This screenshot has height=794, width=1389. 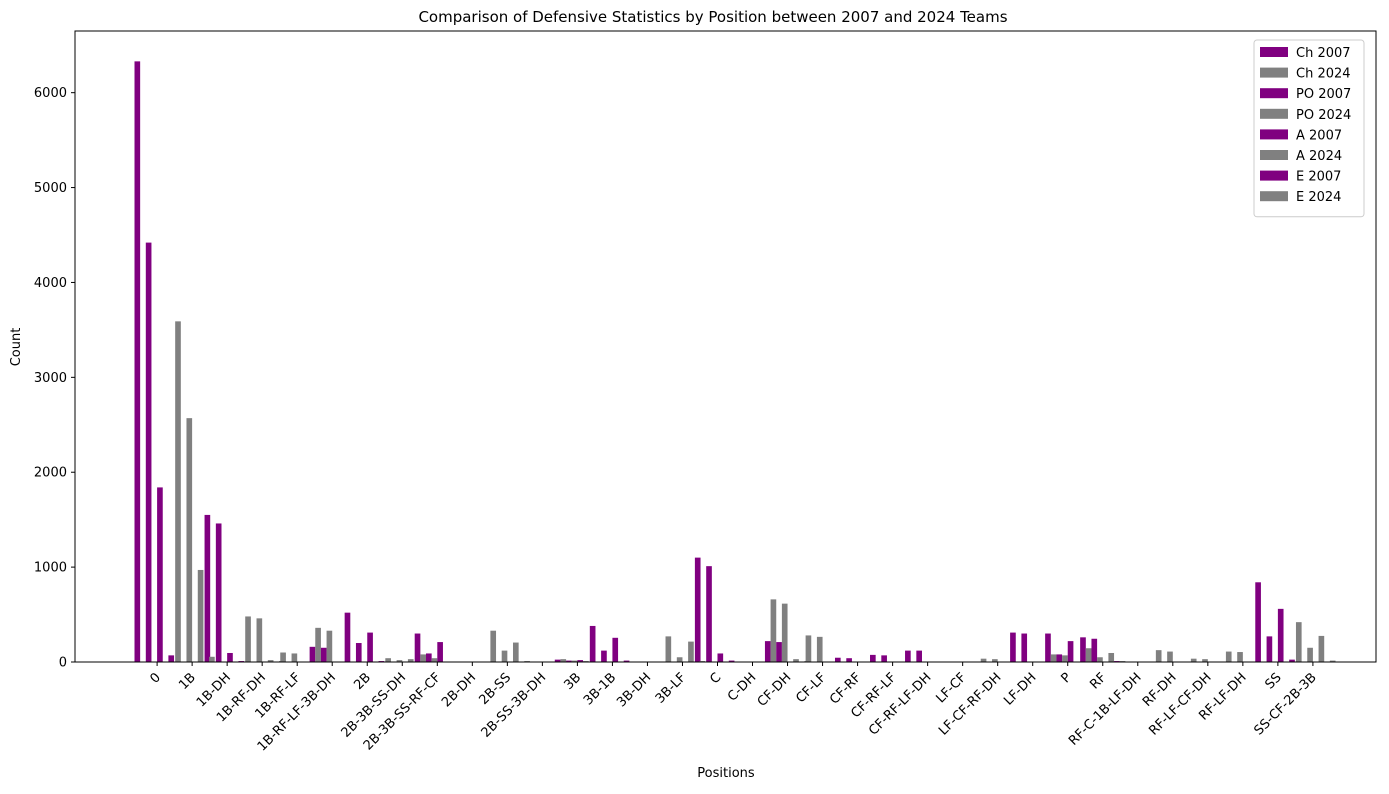 What do you see at coordinates (726, 773) in the screenshot?
I see `x-axis-label: Positions` at bounding box center [726, 773].